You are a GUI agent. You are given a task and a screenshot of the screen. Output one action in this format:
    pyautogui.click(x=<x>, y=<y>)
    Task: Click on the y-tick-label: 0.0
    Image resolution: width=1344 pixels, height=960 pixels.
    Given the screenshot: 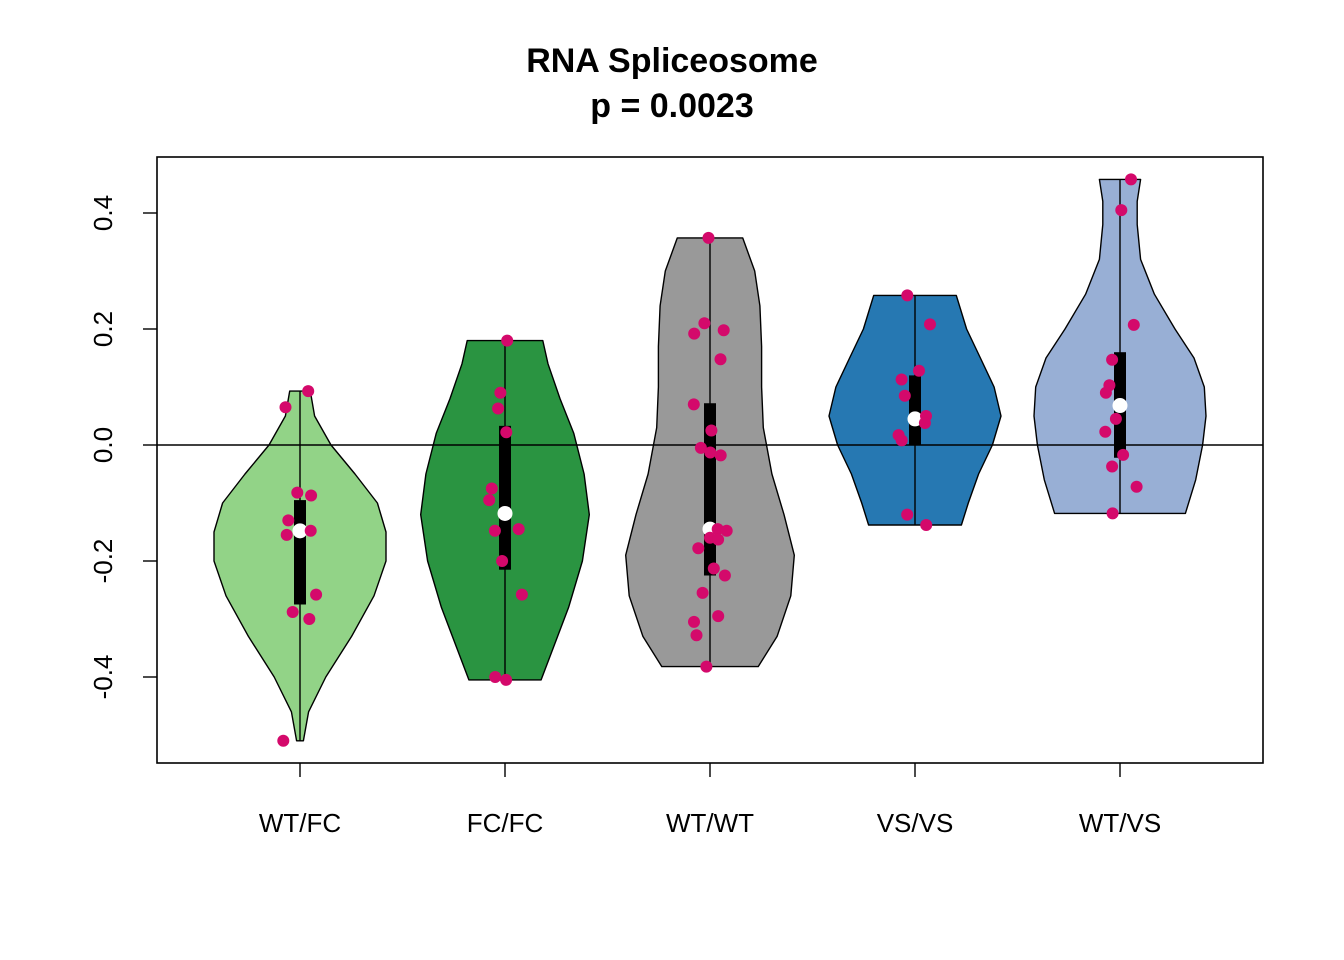 What is the action you would take?
    pyautogui.click(x=103, y=445)
    